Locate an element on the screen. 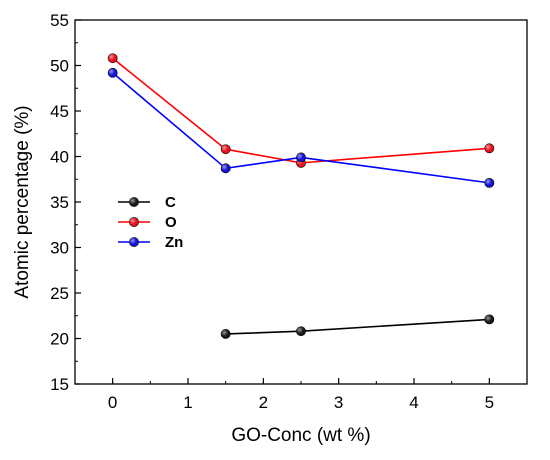 This screenshot has width=550, height=460. legend-item-c: C is located at coordinates (147, 202).